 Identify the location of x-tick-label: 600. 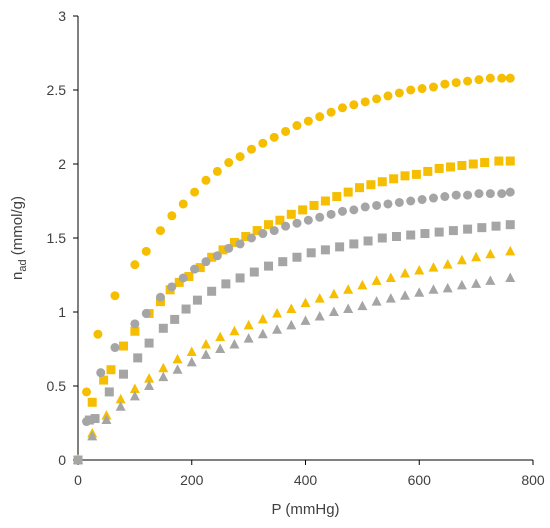
(420, 480).